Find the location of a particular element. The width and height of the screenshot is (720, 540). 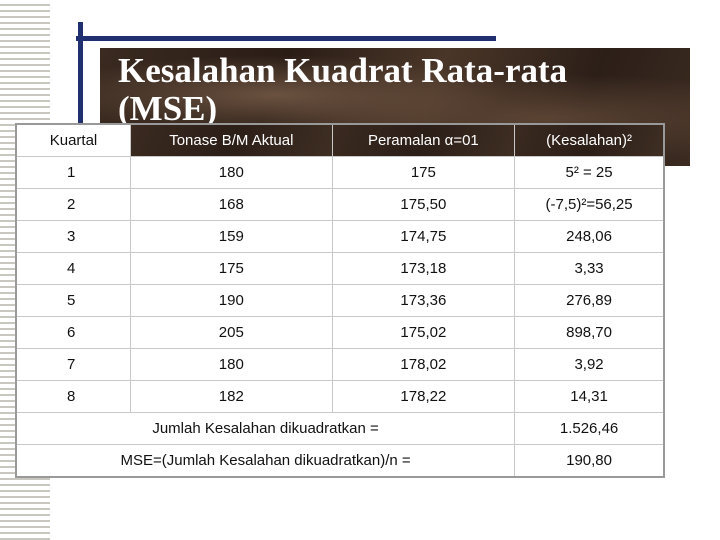

table-cell: 205 is located at coordinates (231, 332).